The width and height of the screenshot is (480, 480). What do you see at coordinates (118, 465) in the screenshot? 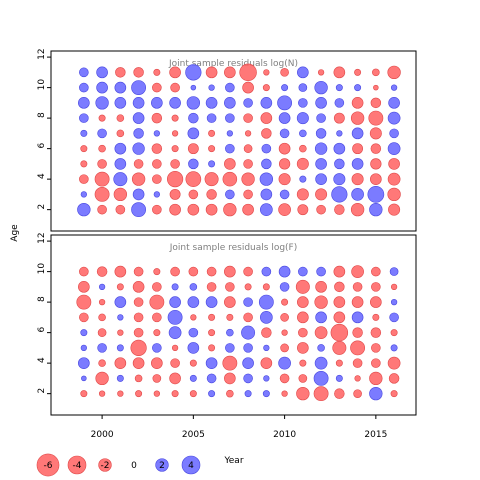
I see `size-legend: -6 -4 -2 0 2 4` at bounding box center [118, 465].